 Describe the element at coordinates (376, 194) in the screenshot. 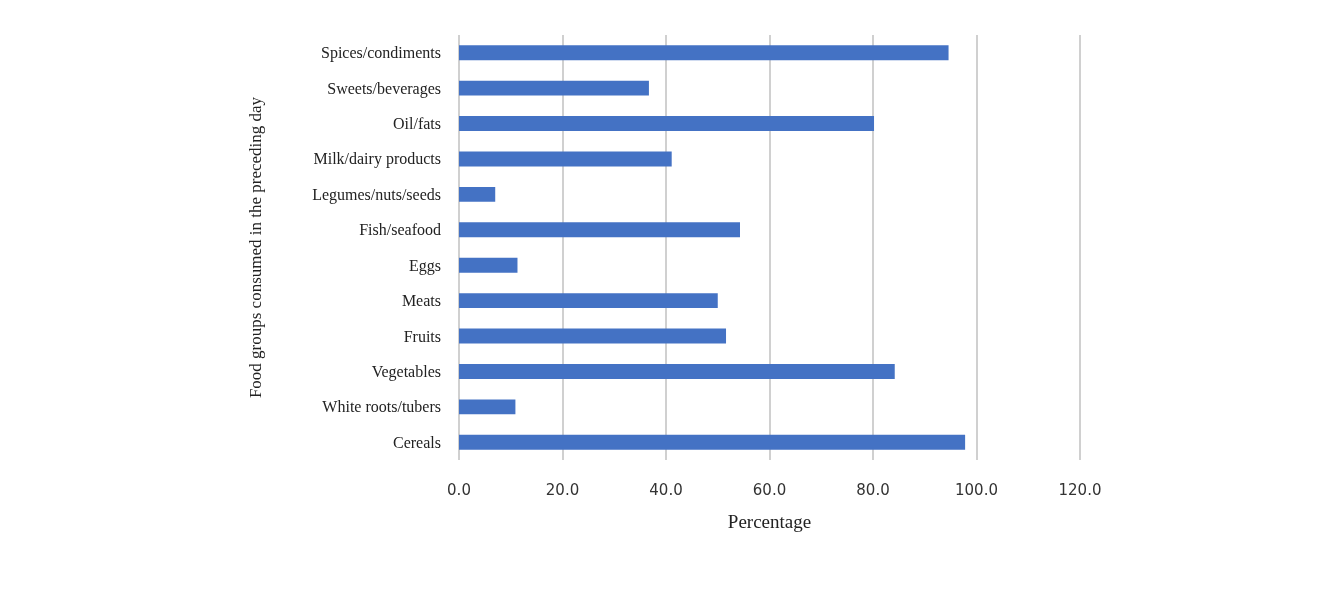

I see `y-tick-label: Legumes/nuts/seeds` at that location.